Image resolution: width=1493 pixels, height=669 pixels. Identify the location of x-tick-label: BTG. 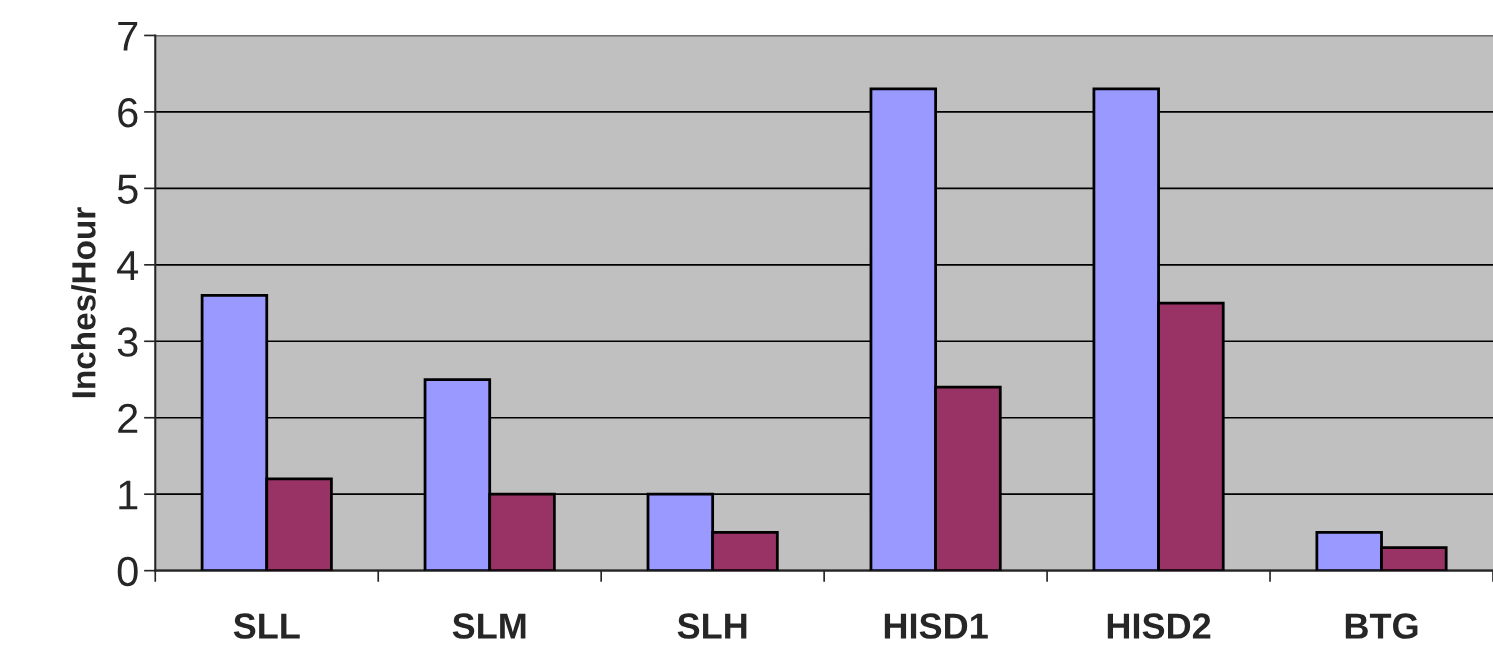
(1381, 626).